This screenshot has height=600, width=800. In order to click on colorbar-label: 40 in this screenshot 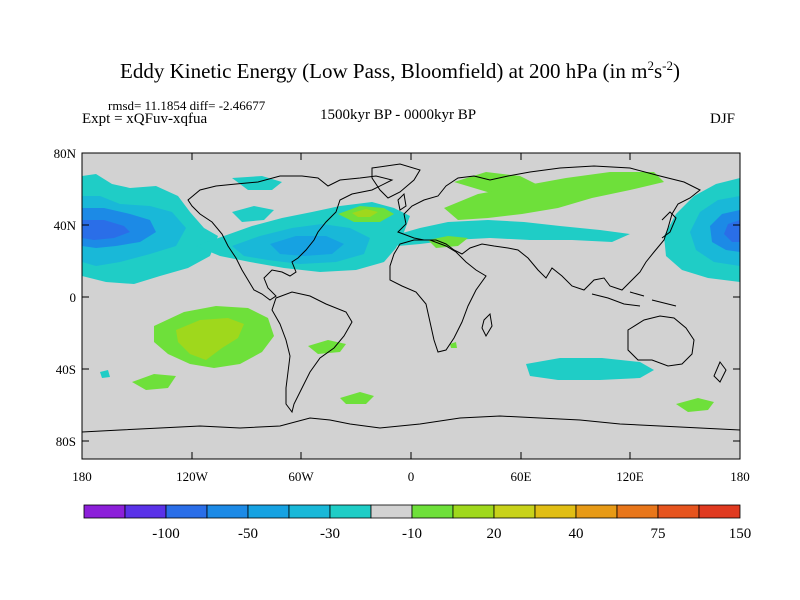, I will do `click(576, 534)`.